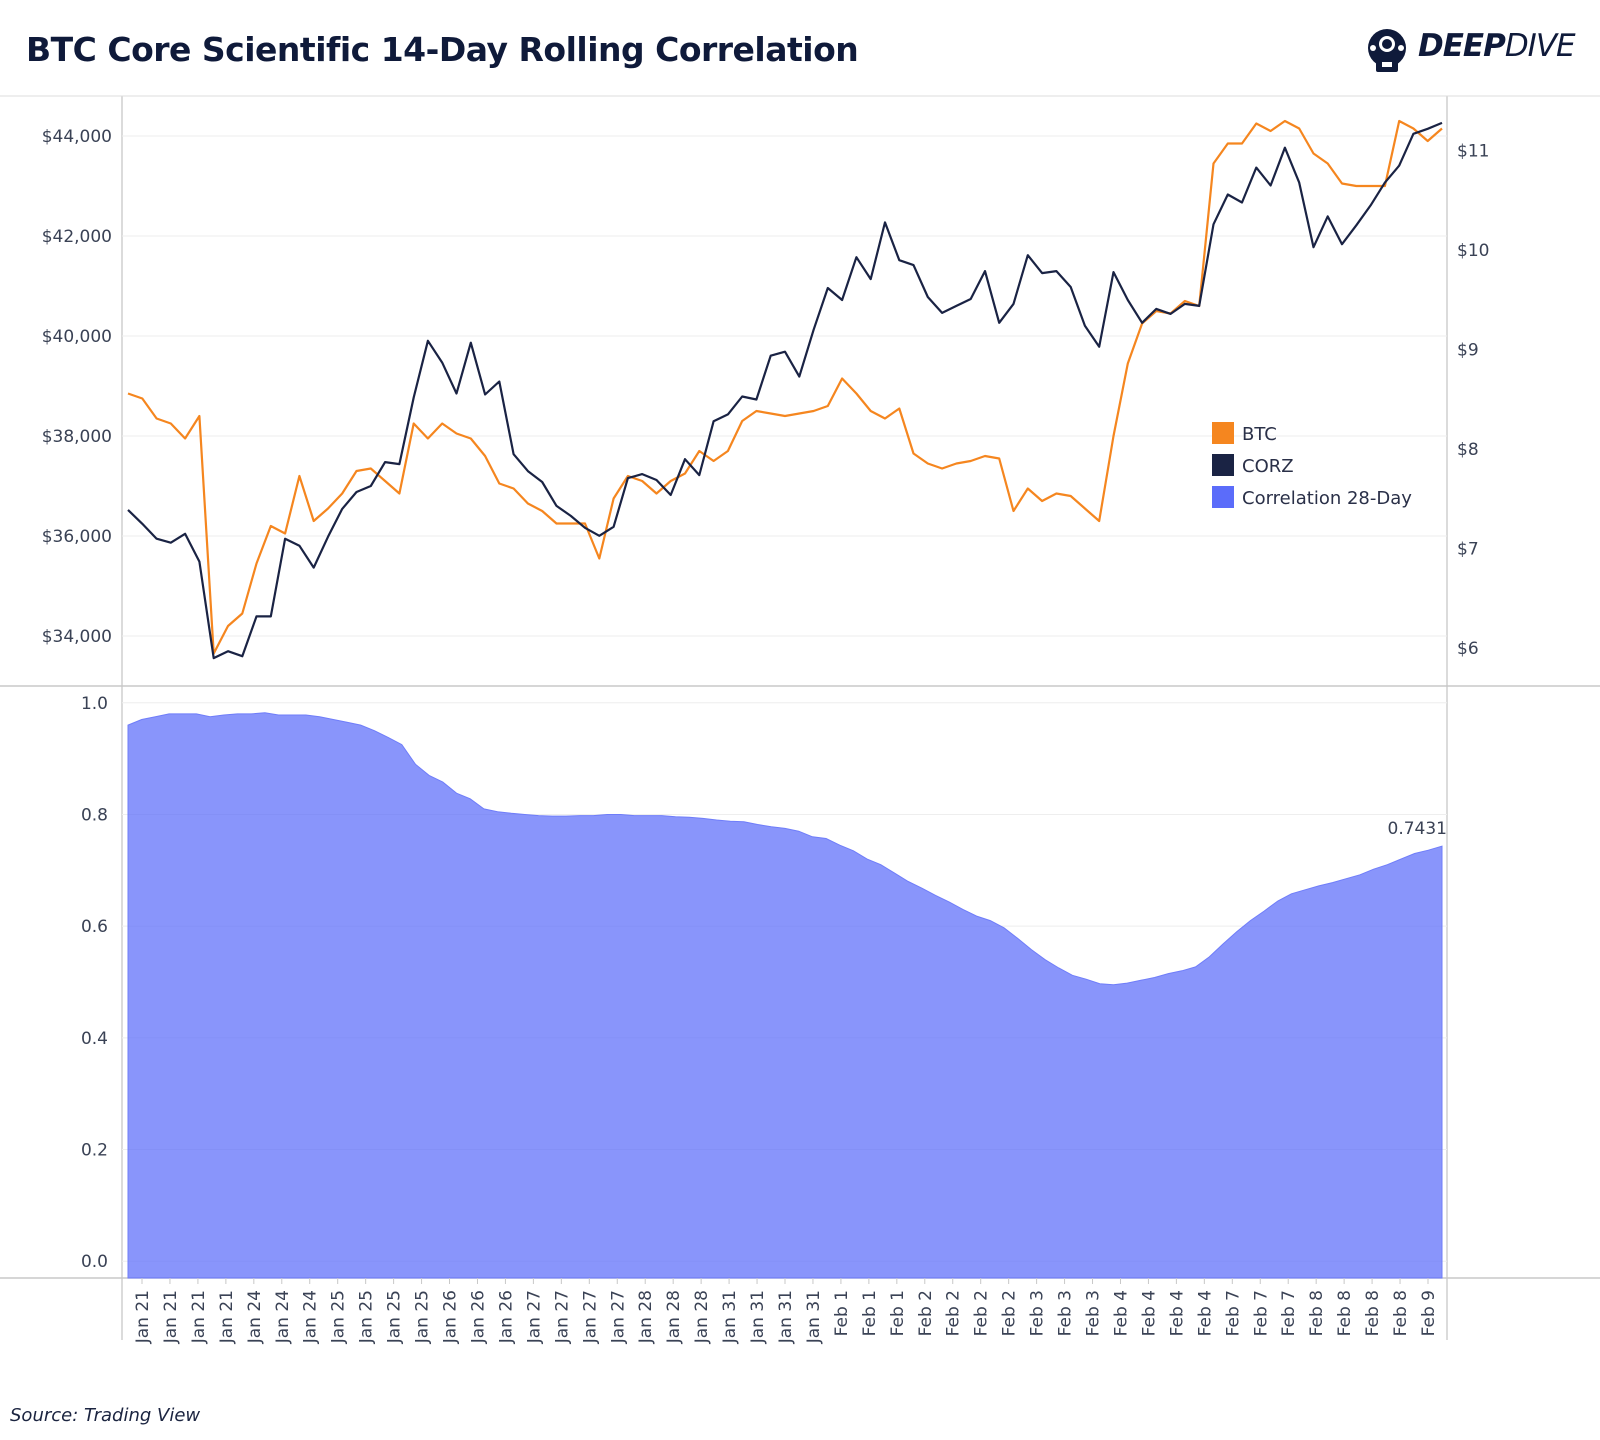 This screenshot has width=1600, height=1440. What do you see at coordinates (77, 337) in the screenshot?
I see `left-tick-label: $40,000` at bounding box center [77, 337].